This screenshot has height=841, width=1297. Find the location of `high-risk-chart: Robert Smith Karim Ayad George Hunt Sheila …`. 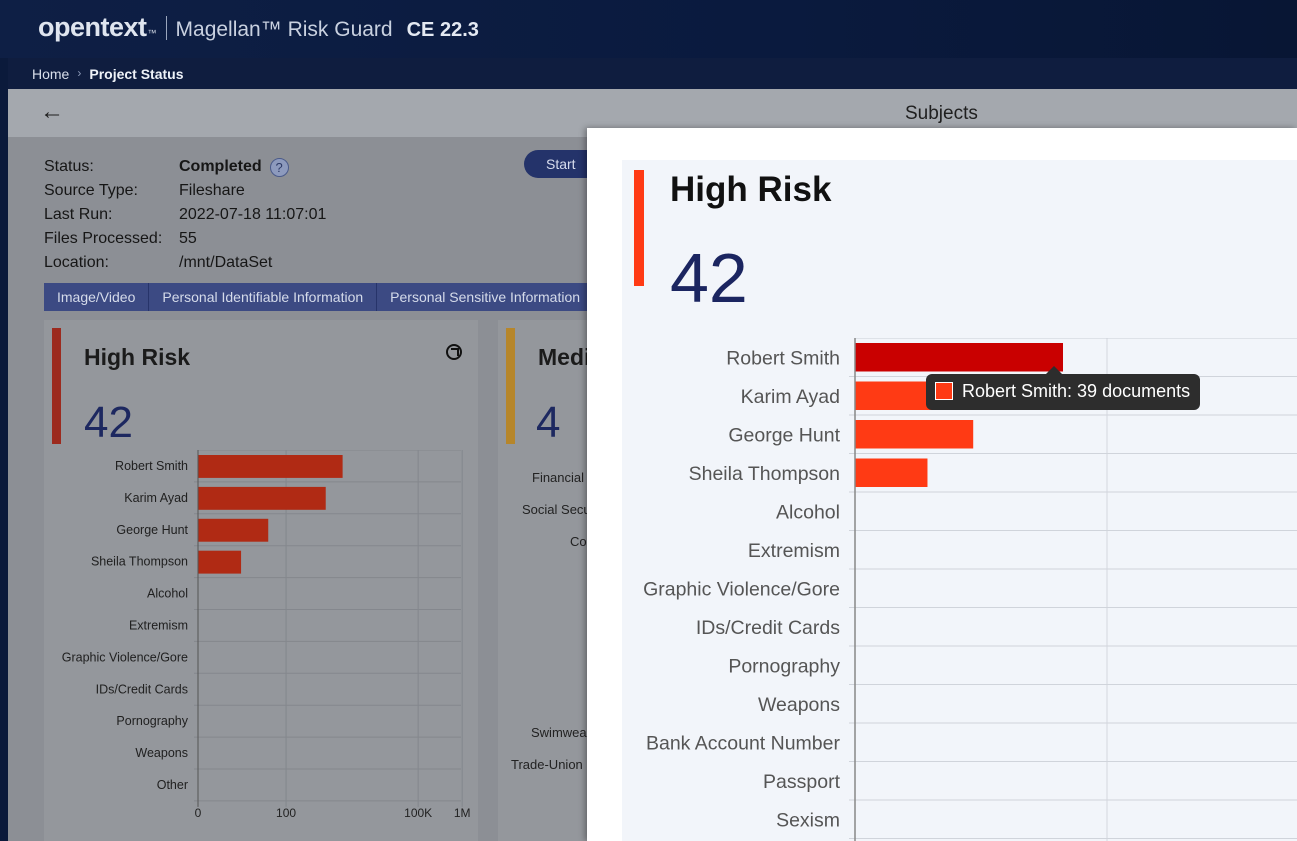

high-risk-chart: Robert Smith Karim Ayad George Hunt Sheila … is located at coordinates (266, 635).